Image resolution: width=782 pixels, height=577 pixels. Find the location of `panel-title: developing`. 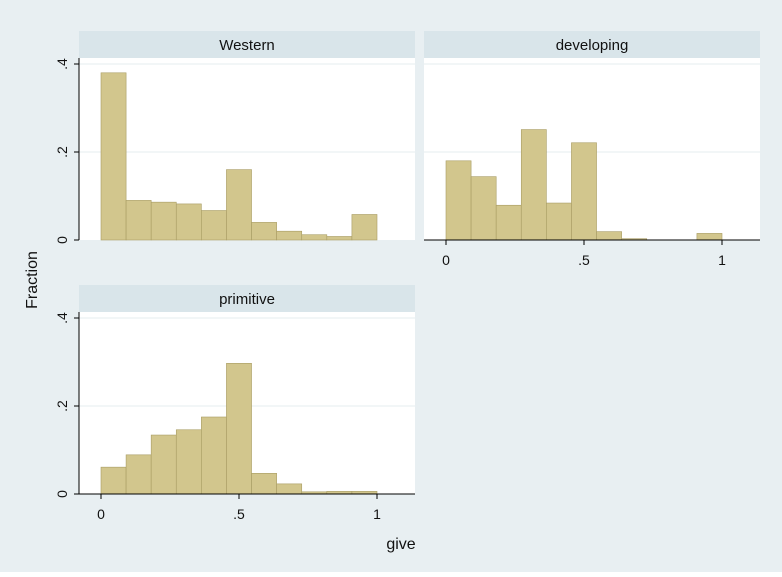

panel-title: developing is located at coordinates (592, 45).